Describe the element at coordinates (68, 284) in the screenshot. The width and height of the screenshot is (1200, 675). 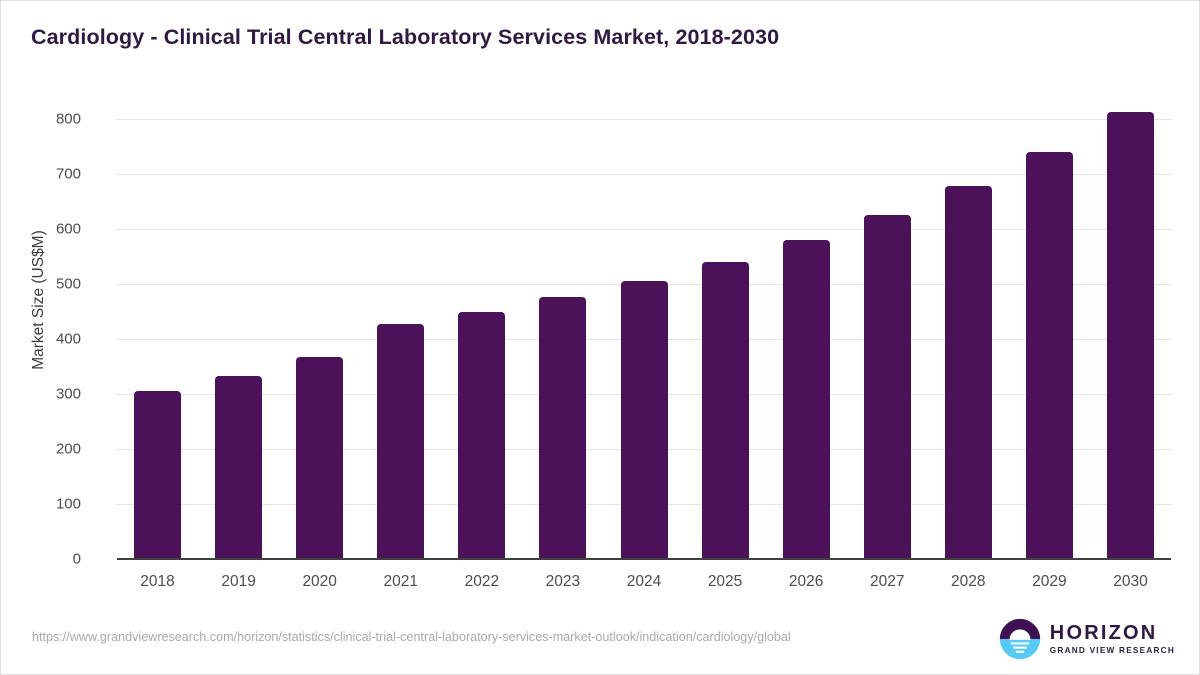
I see `y-axis-tick-label: 500` at that location.